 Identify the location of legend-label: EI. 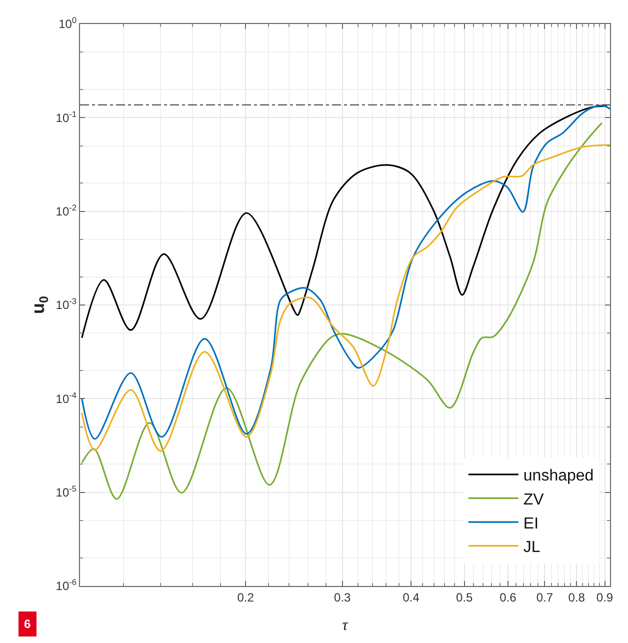
(531, 523).